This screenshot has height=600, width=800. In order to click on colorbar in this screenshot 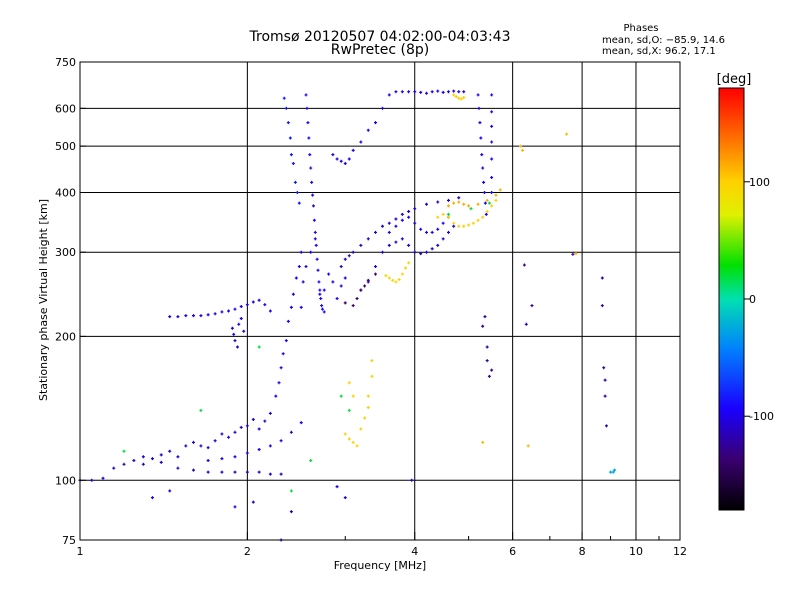, I will do `click(731, 299)`.